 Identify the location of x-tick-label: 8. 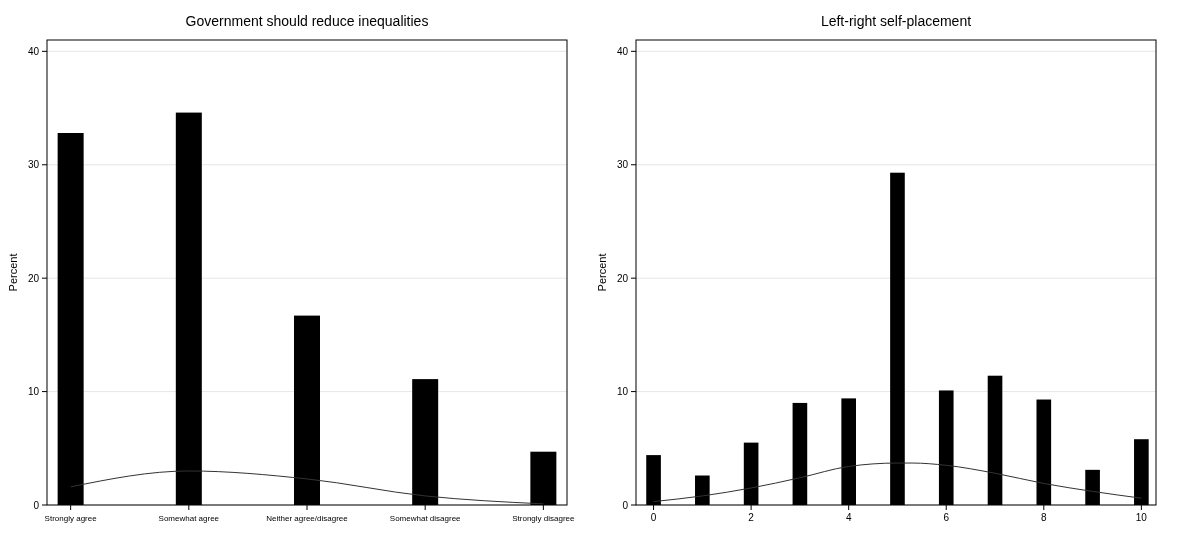
(1044, 517).